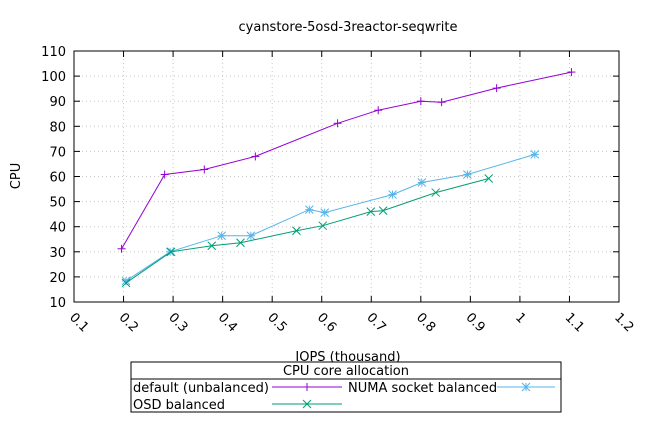 This screenshot has height=424, width=650. I want to click on x-tick-label: 1.1, so click(574, 322).